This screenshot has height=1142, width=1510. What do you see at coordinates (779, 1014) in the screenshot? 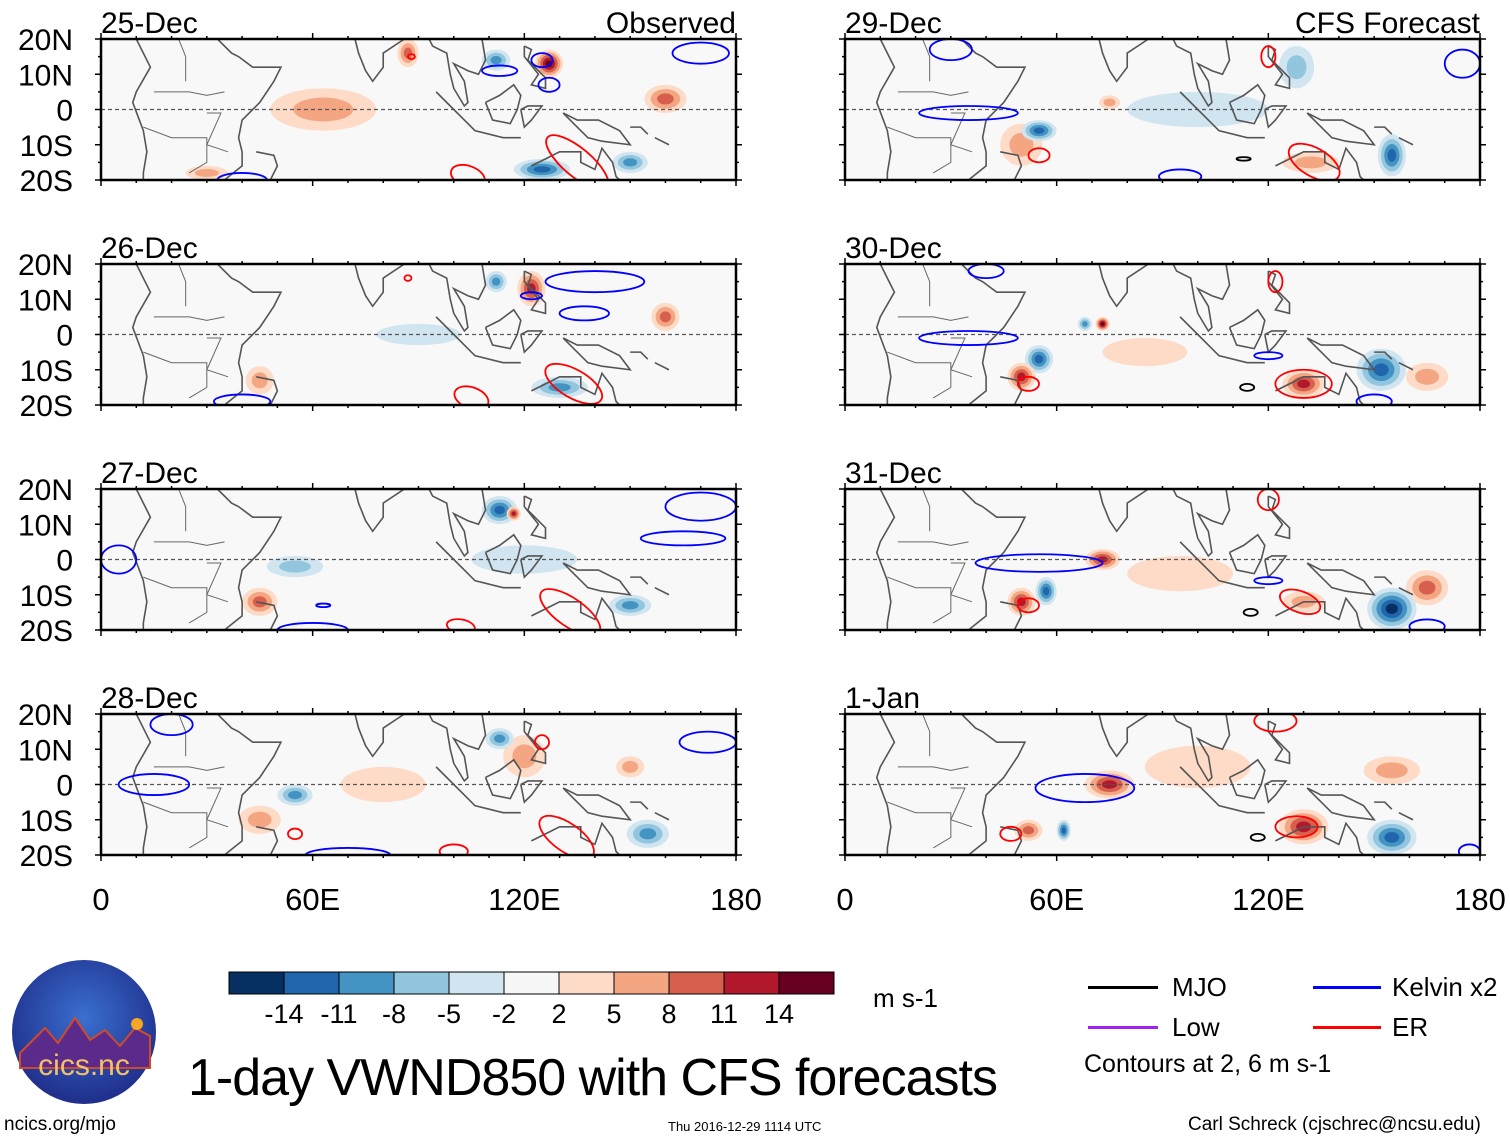
I see `colorbar-tick-label: 14` at bounding box center [779, 1014].